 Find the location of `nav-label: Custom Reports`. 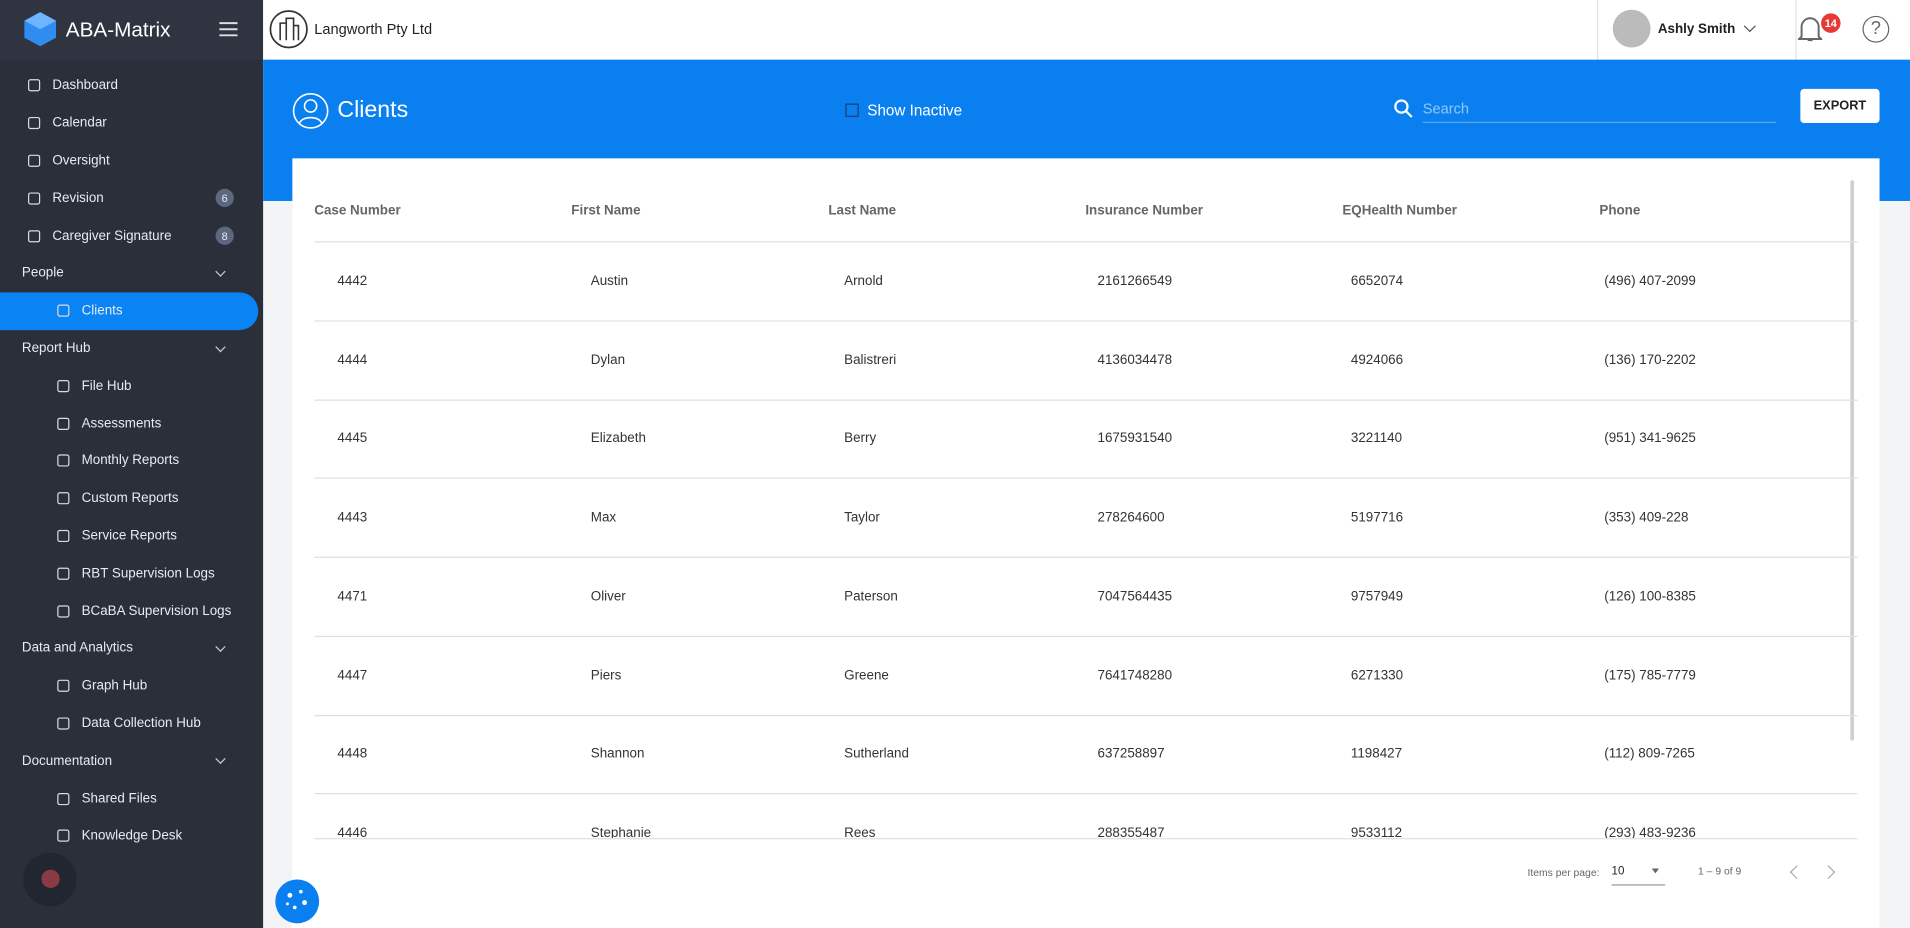

nav-label: Custom Reports is located at coordinates (130, 498).